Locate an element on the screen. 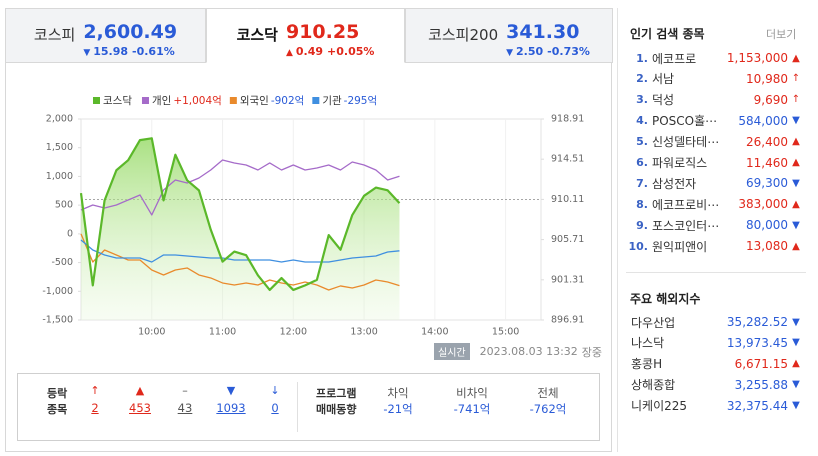 The image size is (818, 456). stock-name: 에코프로비⋯ is located at coordinates (686, 204).